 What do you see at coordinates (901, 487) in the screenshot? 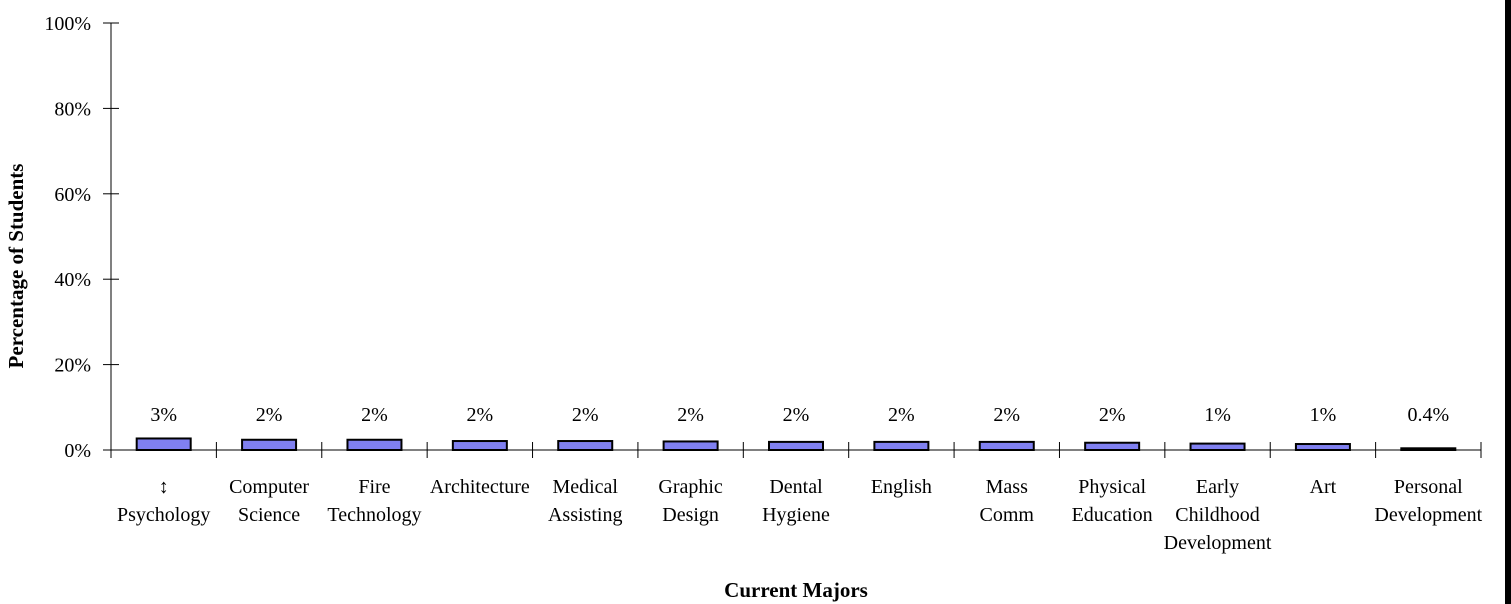
I see `category-label: English` at bounding box center [901, 487].